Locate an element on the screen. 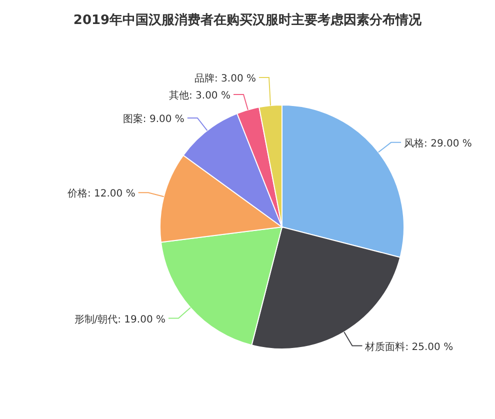  slice-label: 形制/朝代 is located at coordinates (96, 319).